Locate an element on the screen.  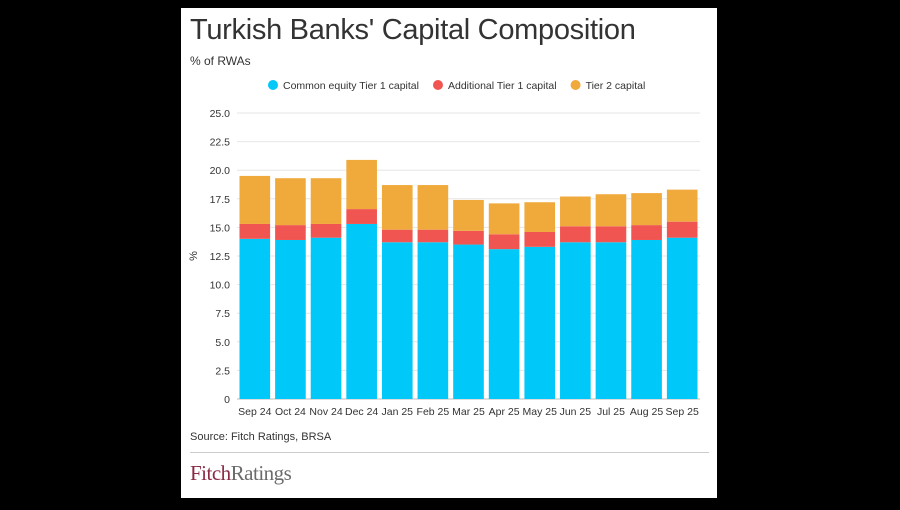
x-tick-label: Jan 25 is located at coordinates (398, 412).